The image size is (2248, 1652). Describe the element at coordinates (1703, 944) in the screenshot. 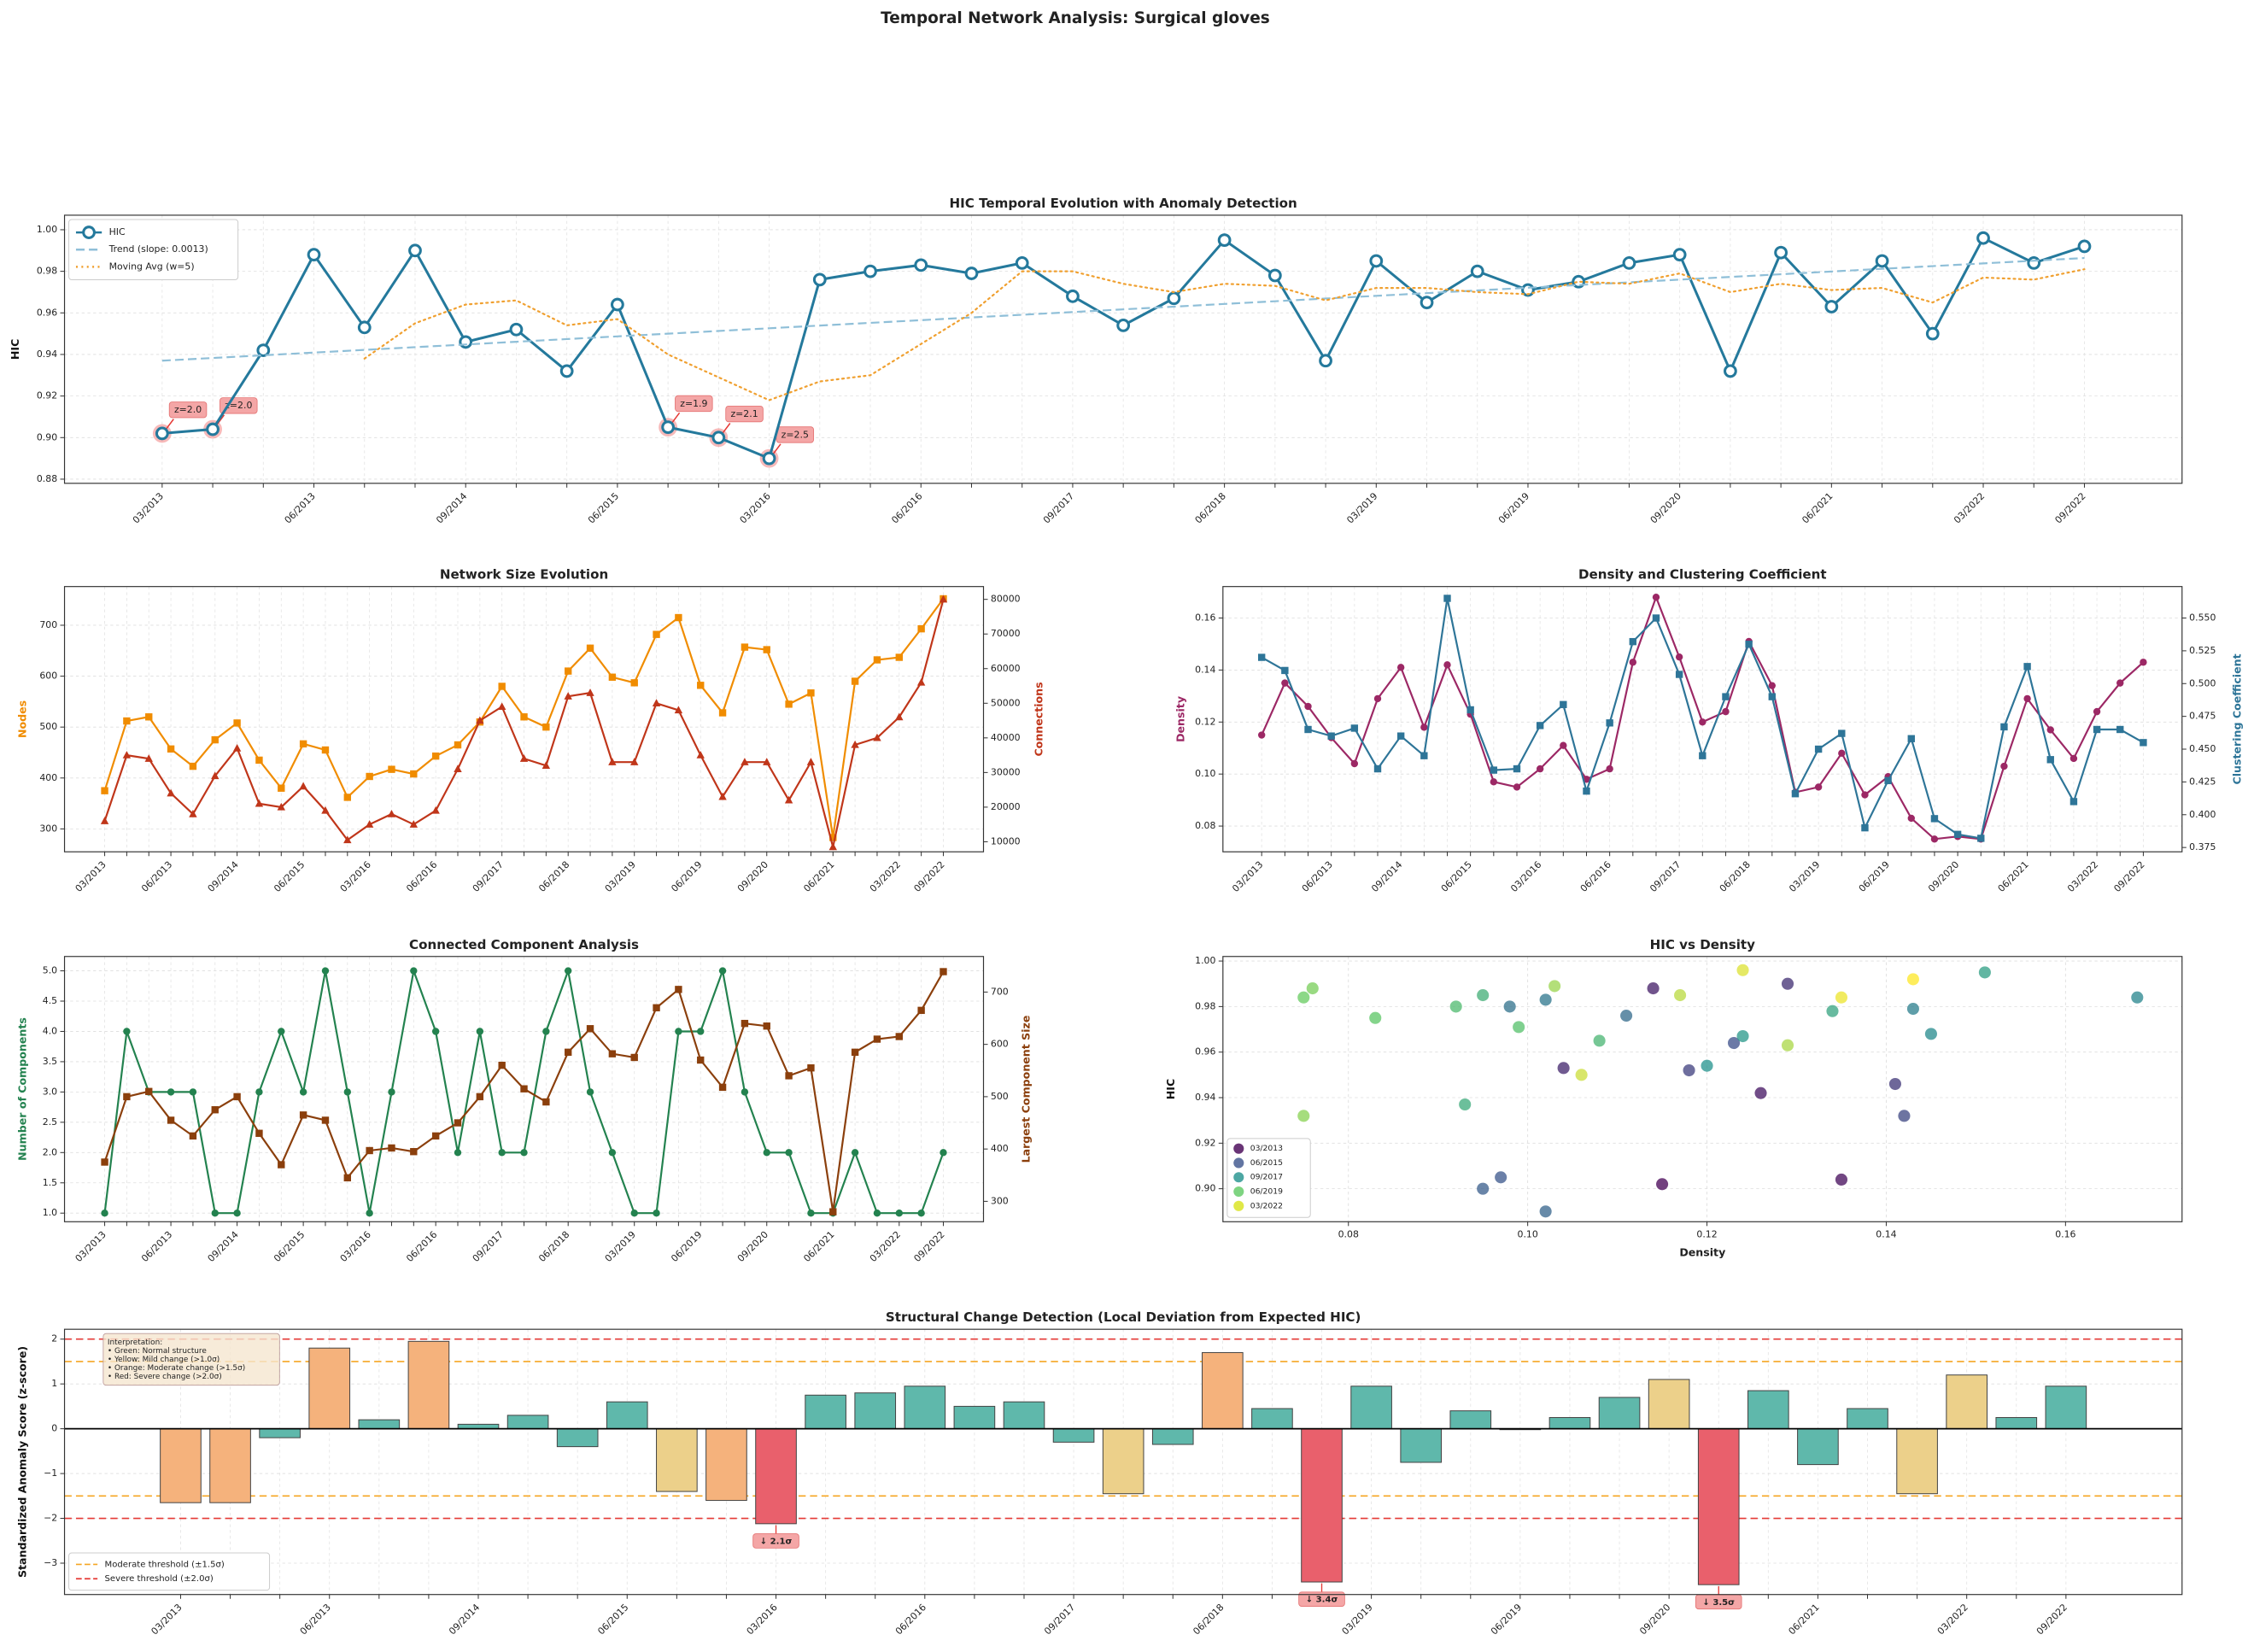

I see `chart-title: HIC vs Density` at that location.